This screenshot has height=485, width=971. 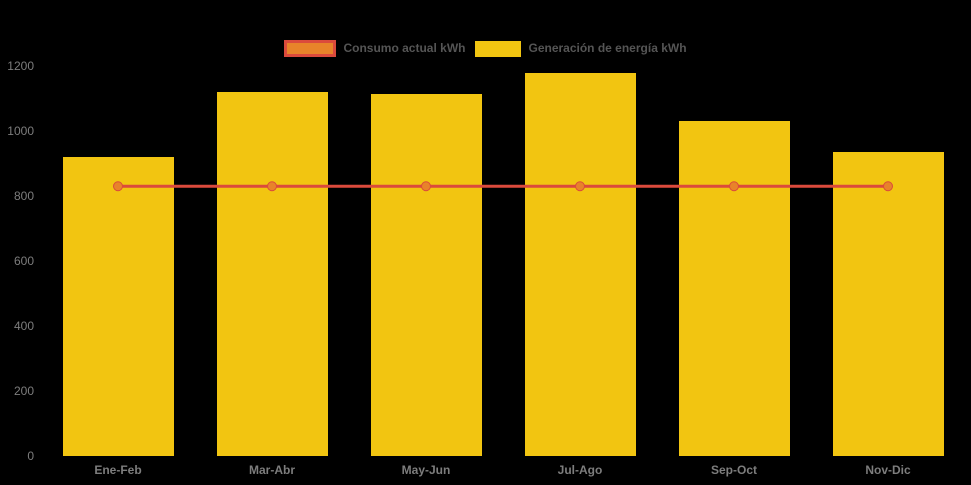 What do you see at coordinates (580, 470) in the screenshot?
I see `x-axis-label-jul-ago: Jul-Ago` at bounding box center [580, 470].